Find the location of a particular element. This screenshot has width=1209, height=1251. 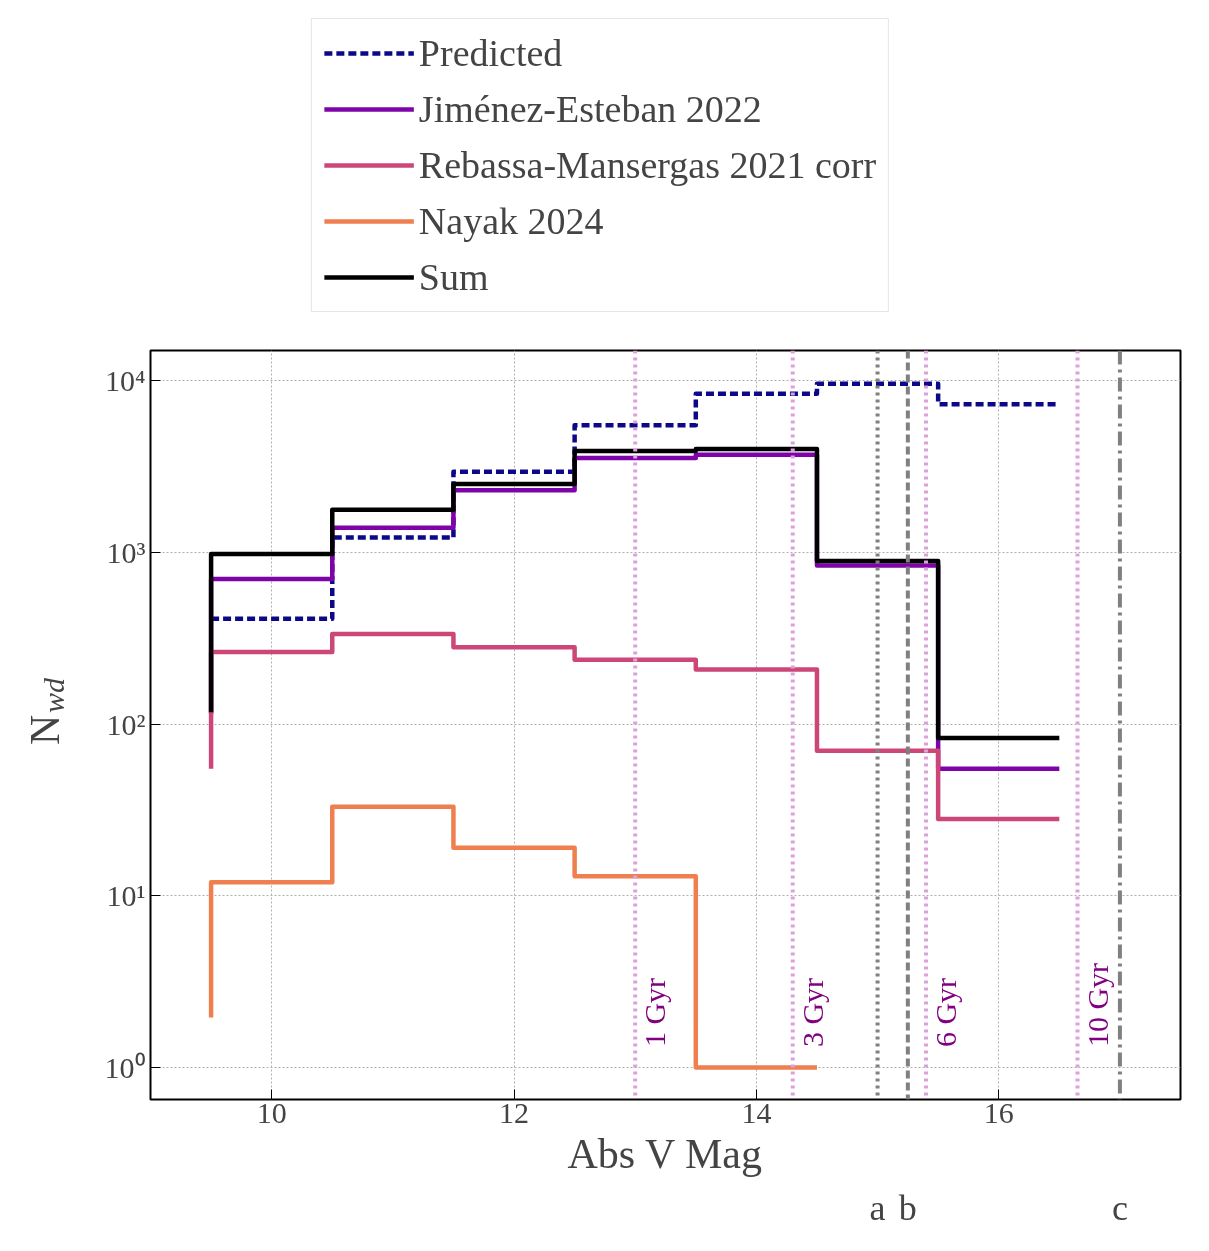

legend-label: Rebassa-Mansergas 2021 corr is located at coordinates (647, 165).